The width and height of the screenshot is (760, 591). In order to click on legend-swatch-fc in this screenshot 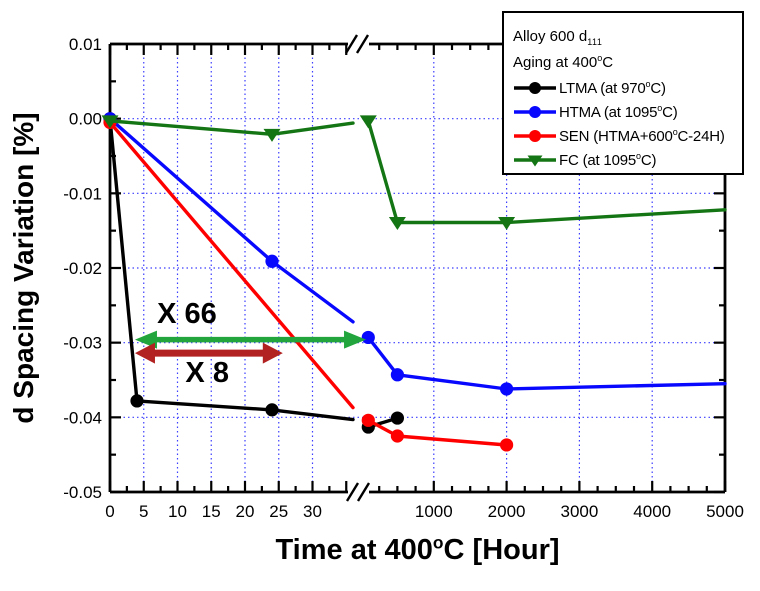, I will do `click(535, 161)`.